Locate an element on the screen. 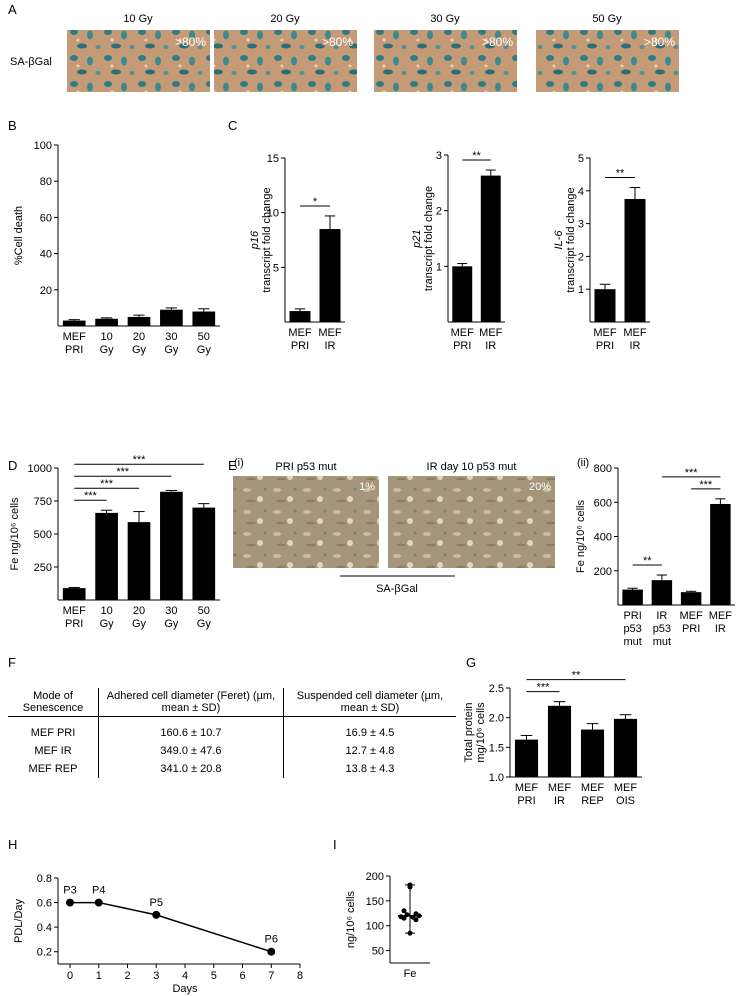 This screenshot has width=750, height=996. y-tick-label: 150 is located at coordinates (375, 902).